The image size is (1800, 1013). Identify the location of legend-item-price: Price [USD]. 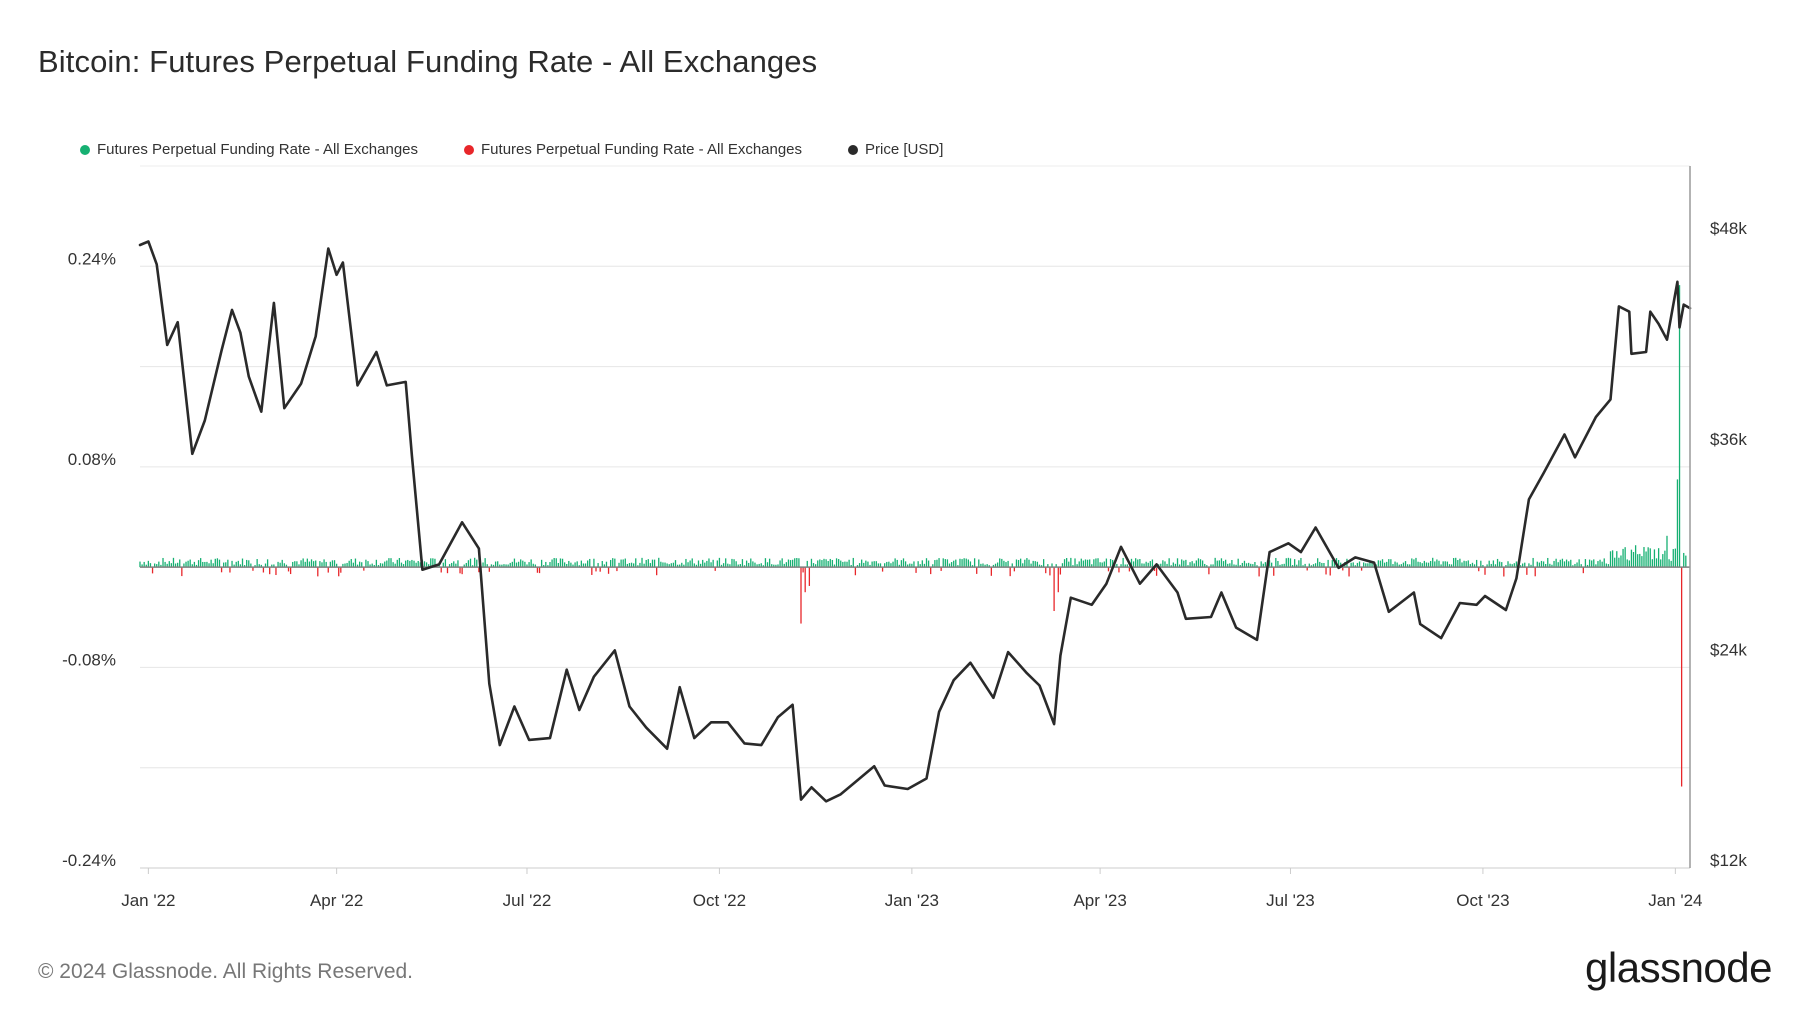
(895, 149).